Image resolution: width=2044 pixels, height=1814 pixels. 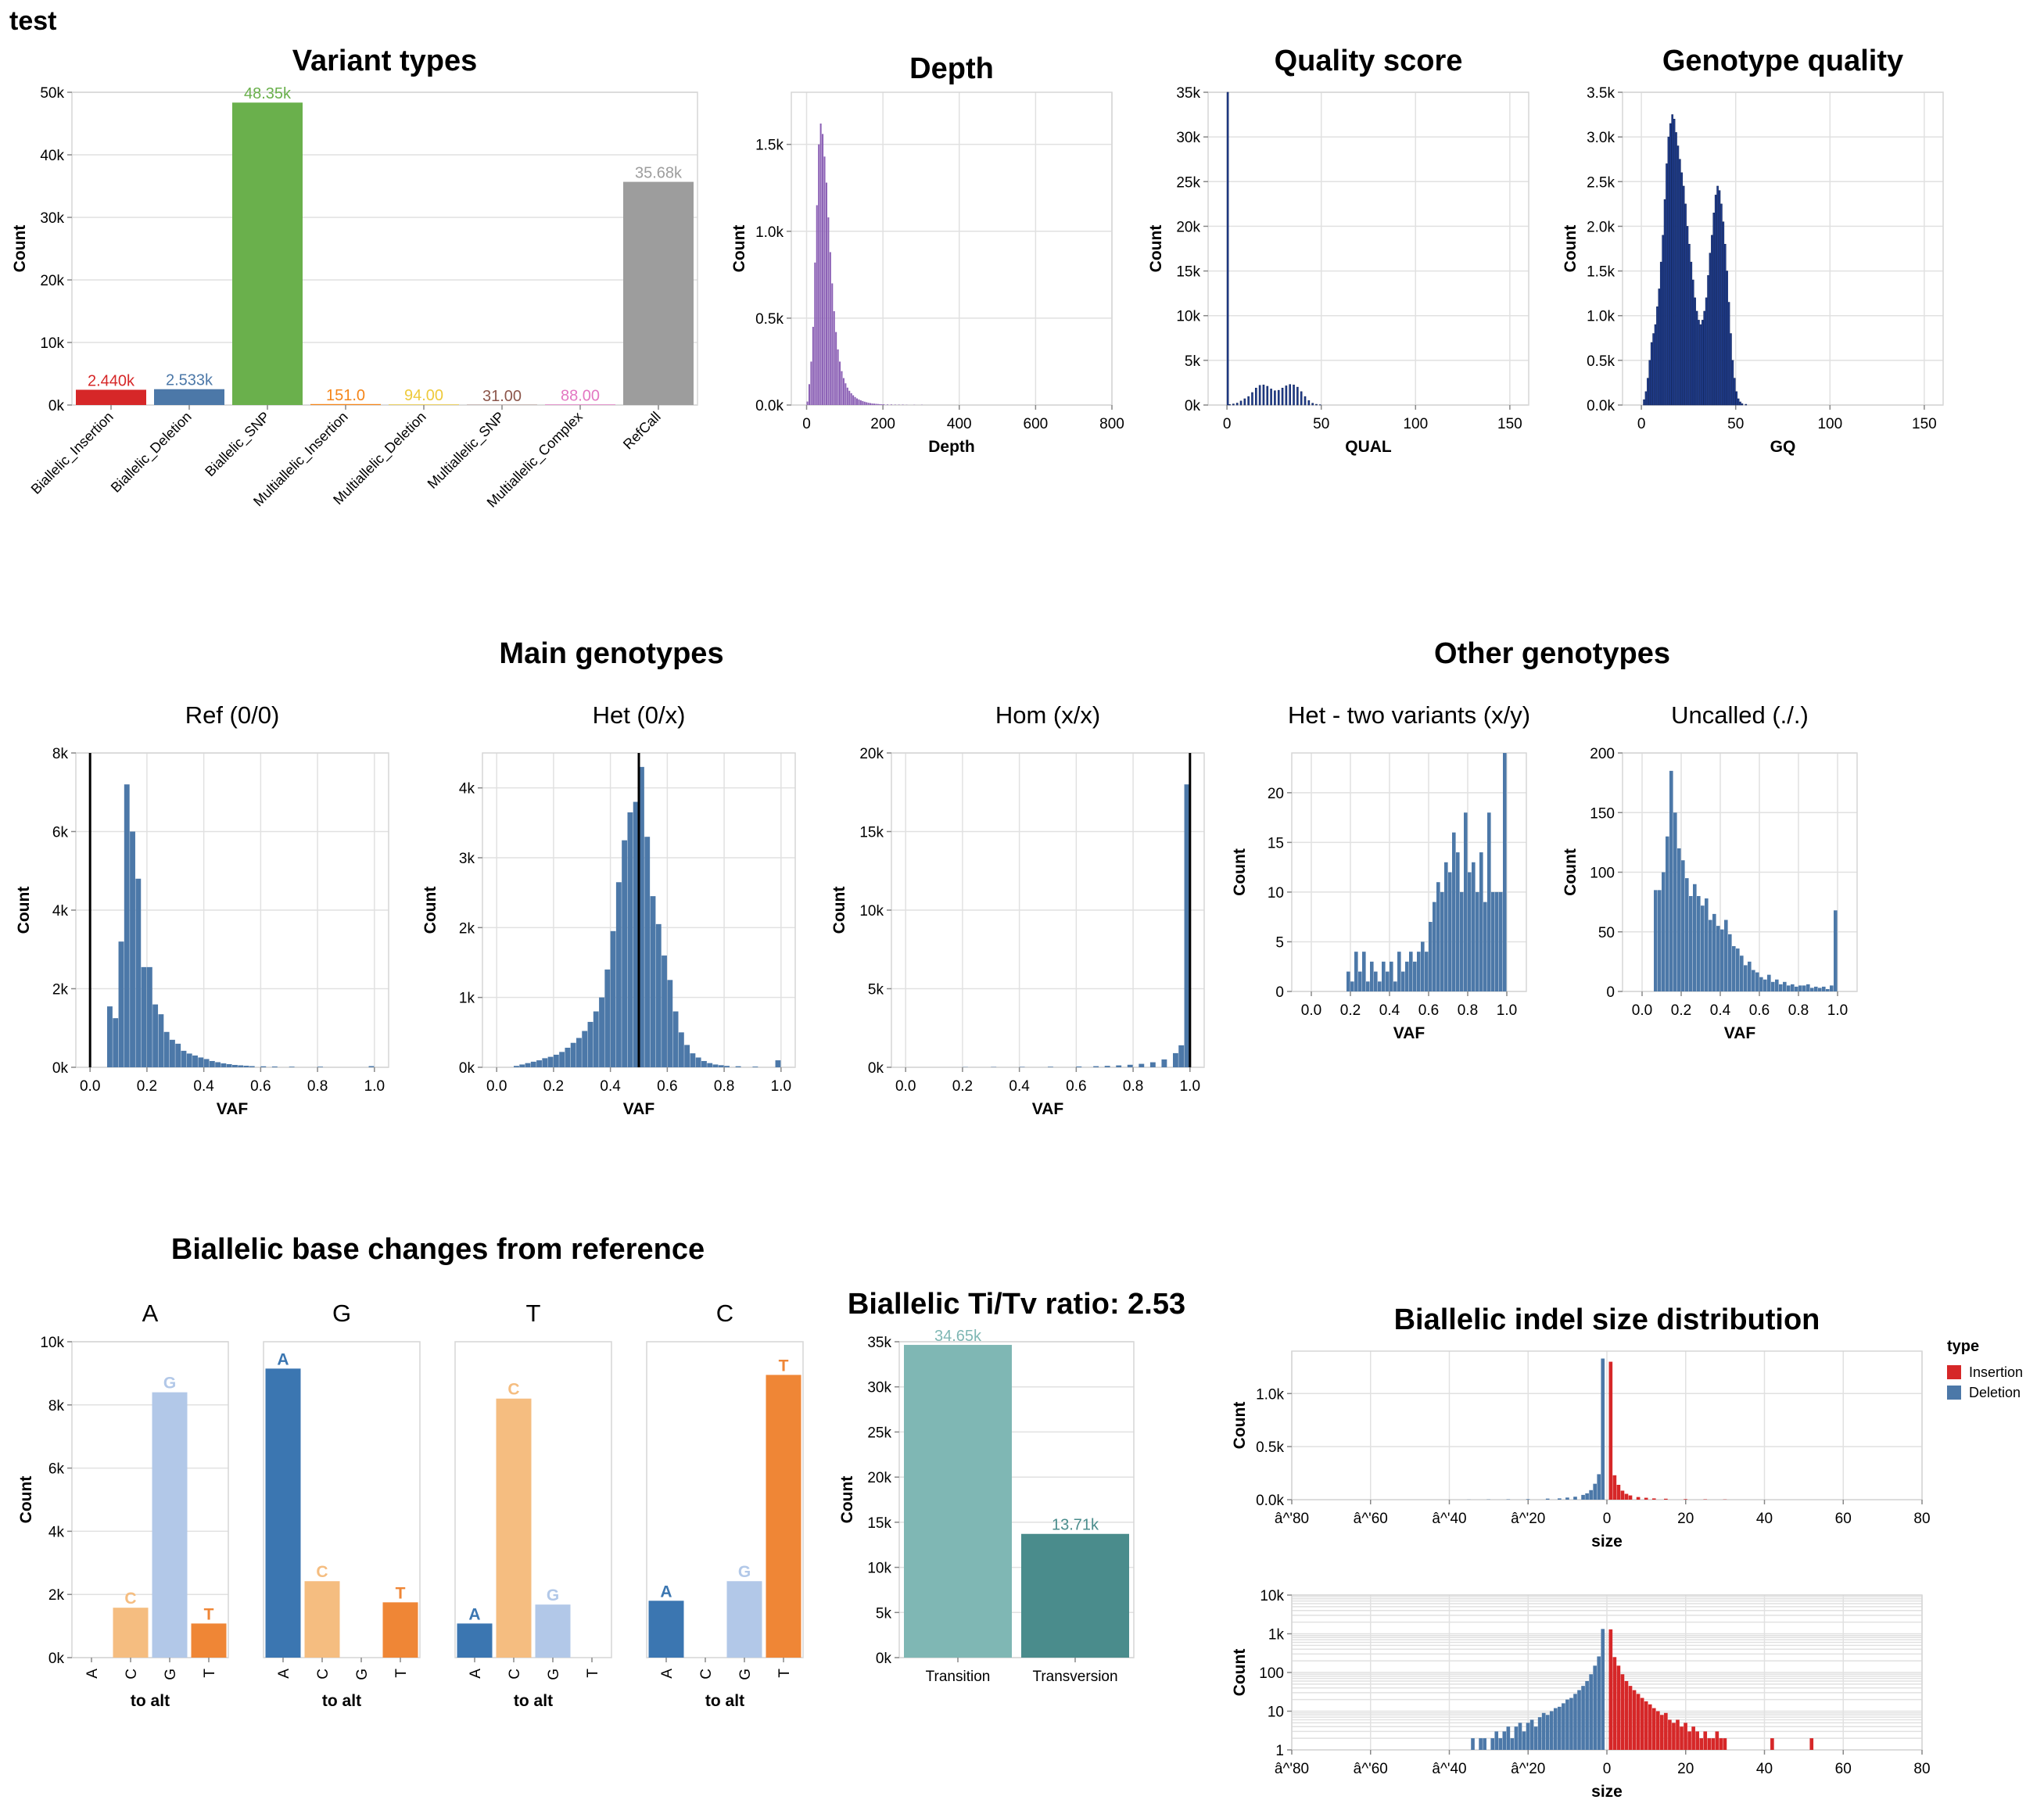 What do you see at coordinates (467, 859) in the screenshot?
I see `y-tick-label: 3k` at bounding box center [467, 859].